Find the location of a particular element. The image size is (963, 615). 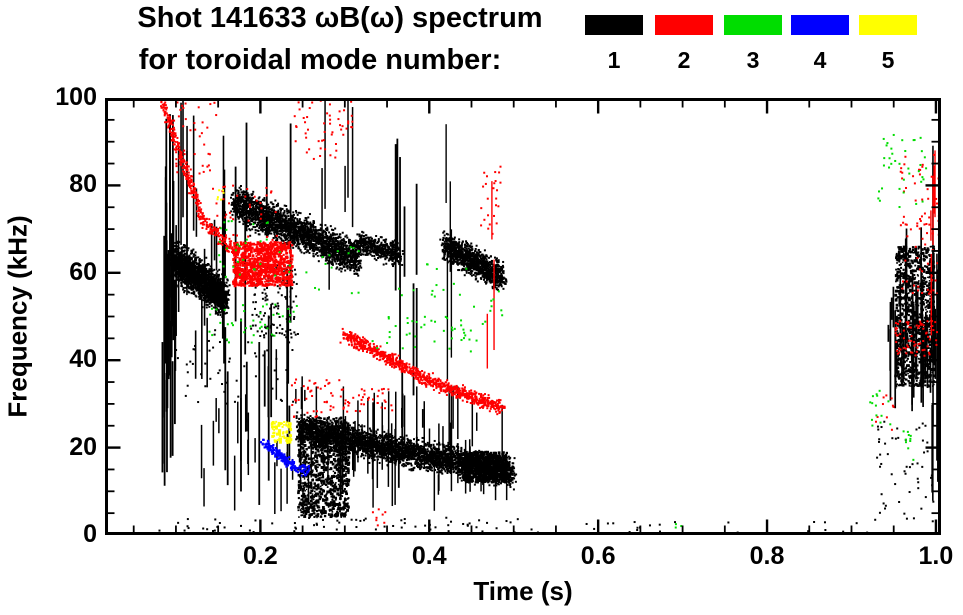

y-tick-label: 100 is located at coordinates (76, 97).